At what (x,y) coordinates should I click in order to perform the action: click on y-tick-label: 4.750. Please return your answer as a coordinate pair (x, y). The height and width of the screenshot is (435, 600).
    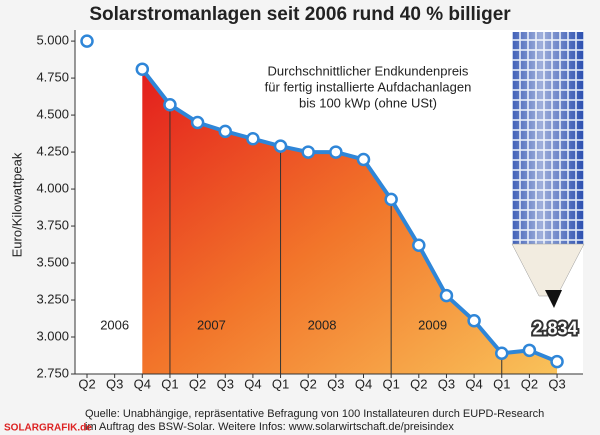
    Looking at the image, I should click on (52, 77).